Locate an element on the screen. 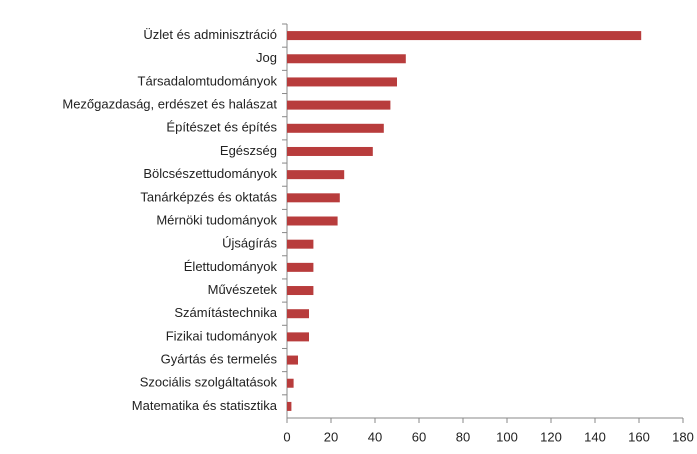  y-tick-label: Számítástechnika is located at coordinates (225, 312).